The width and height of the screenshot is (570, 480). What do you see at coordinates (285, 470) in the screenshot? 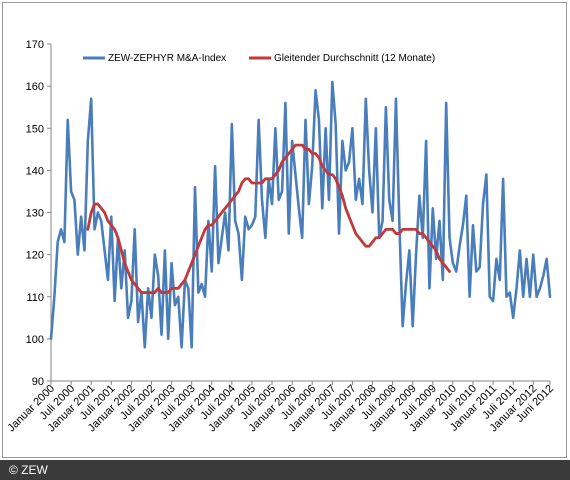
I see `footer-bar: © ZEW` at bounding box center [285, 470].